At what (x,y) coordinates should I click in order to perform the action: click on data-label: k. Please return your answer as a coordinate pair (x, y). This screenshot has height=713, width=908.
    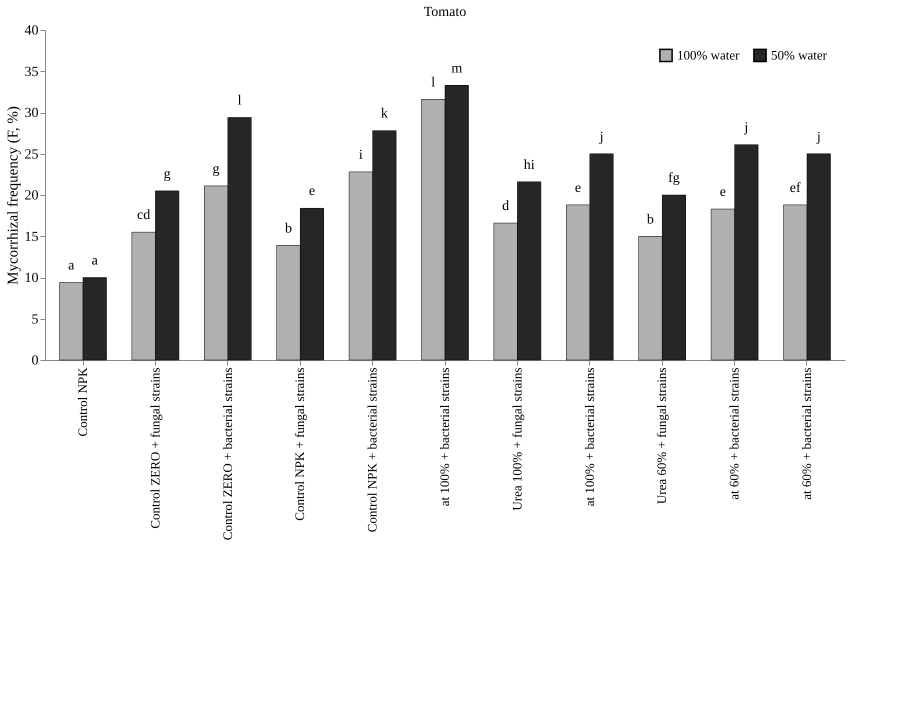
    Looking at the image, I should click on (384, 114).